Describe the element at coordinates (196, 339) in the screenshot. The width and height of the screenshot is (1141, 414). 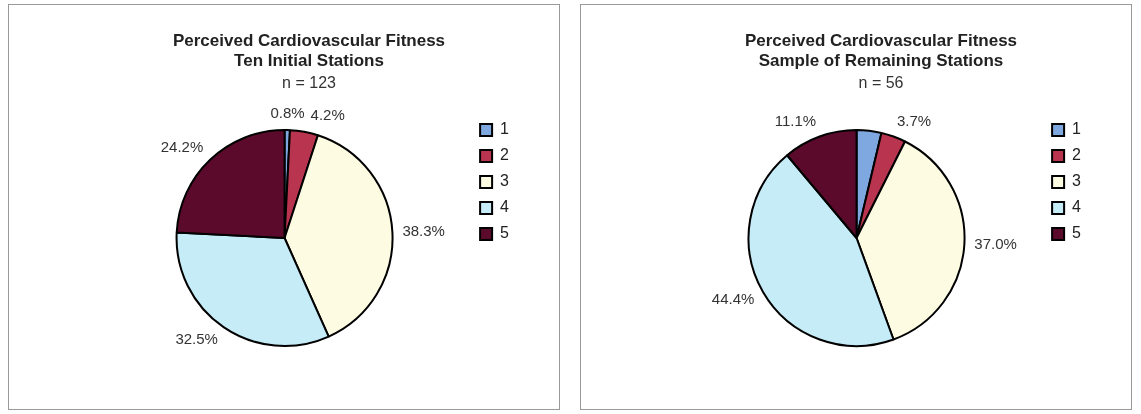
I see `data-label: 32.5%` at that location.